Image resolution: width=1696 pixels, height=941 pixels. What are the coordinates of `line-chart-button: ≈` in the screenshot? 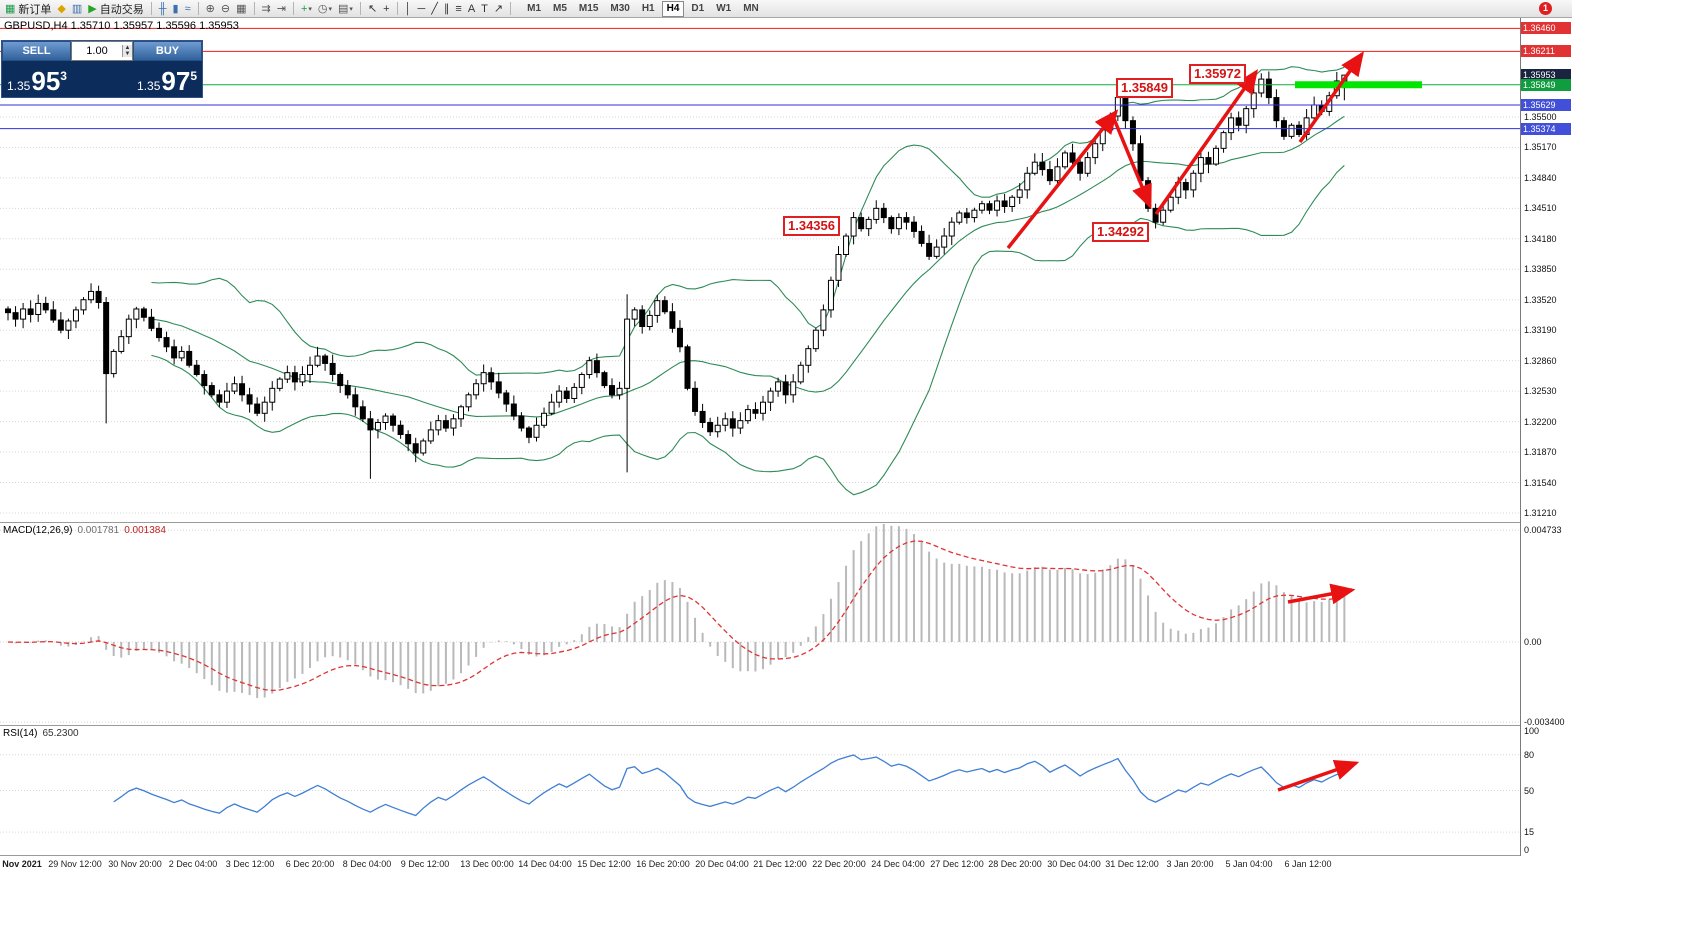 It's located at (188, 9).